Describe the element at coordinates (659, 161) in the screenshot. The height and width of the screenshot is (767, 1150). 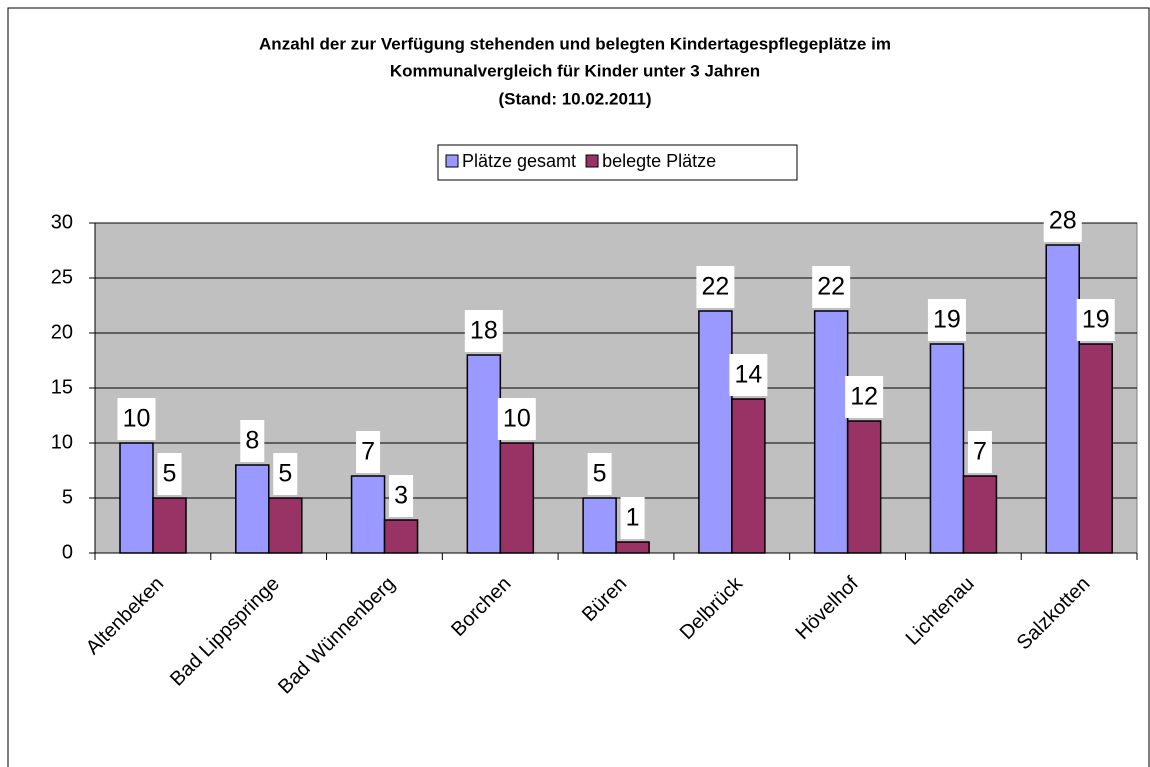
I see `legend-label: belegte Plätze` at that location.